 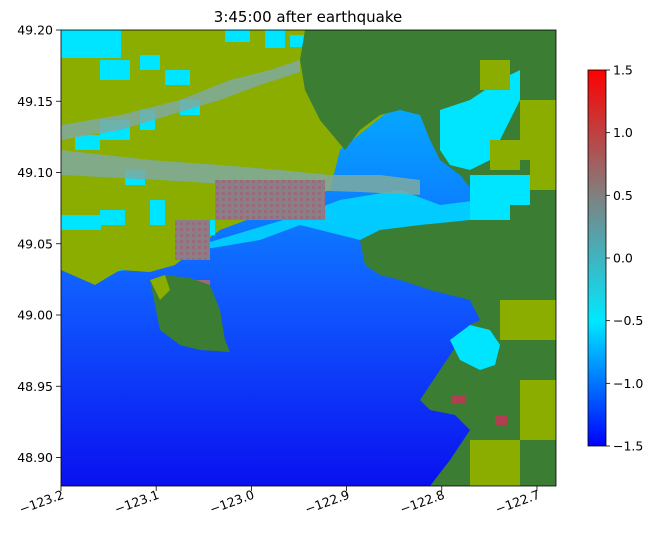 I want to click on x-tick-label: −123.1, so click(x=136, y=502).